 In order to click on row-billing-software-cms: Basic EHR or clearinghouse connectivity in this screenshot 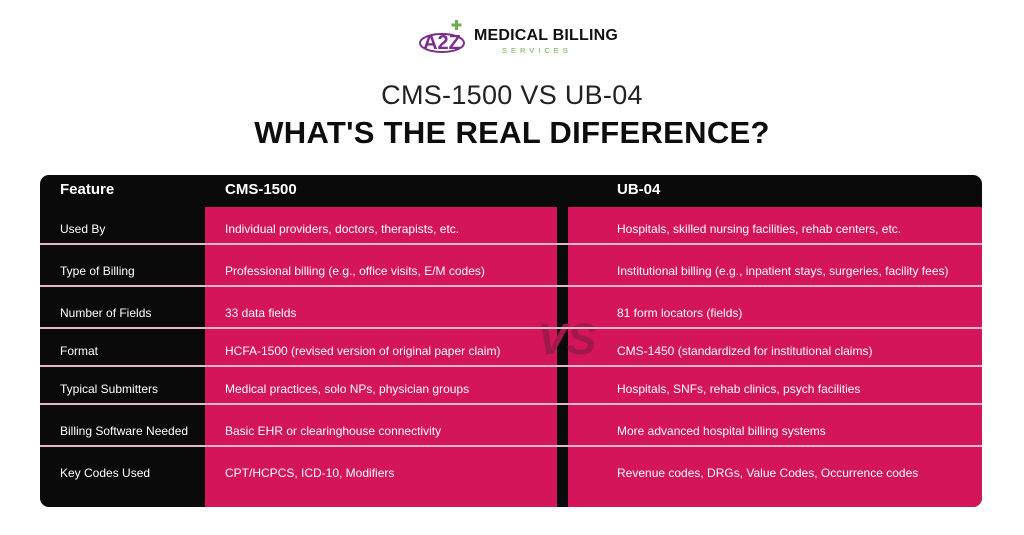, I will do `click(333, 431)`.